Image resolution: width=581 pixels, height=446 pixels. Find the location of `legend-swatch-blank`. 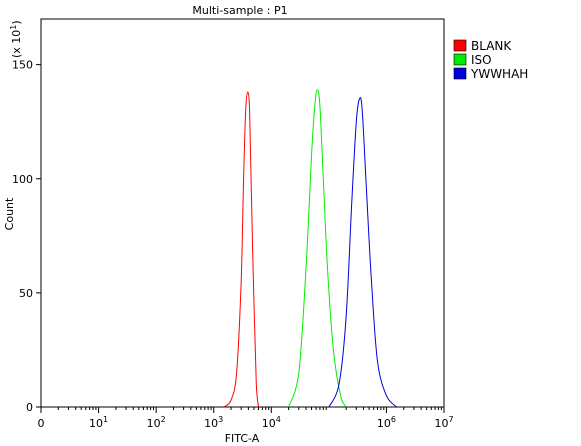

legend-swatch-blank is located at coordinates (460, 45).